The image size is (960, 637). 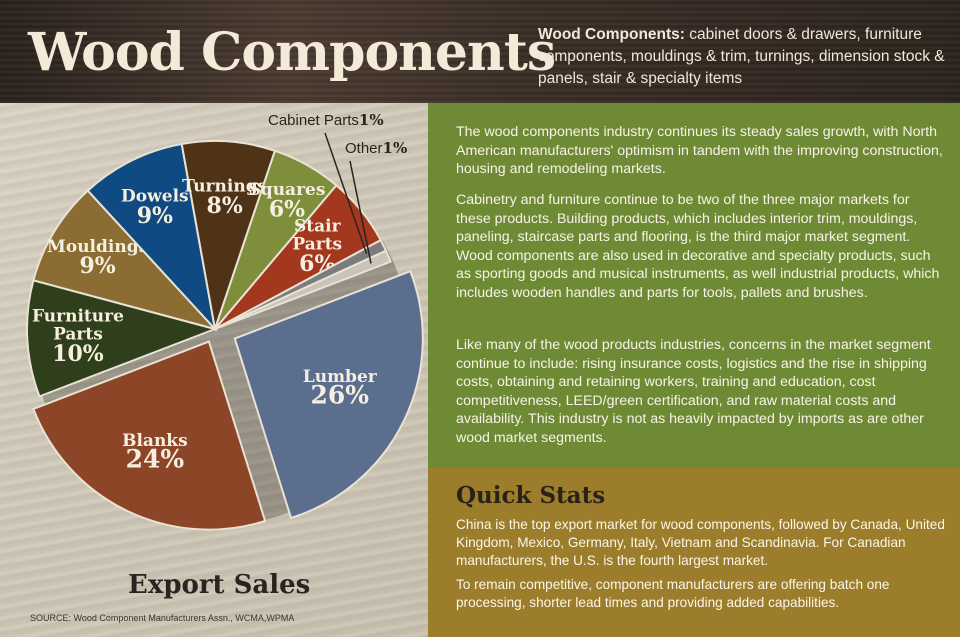 I want to click on slice-value-furniture-parts: 10%, so click(x=78, y=354).